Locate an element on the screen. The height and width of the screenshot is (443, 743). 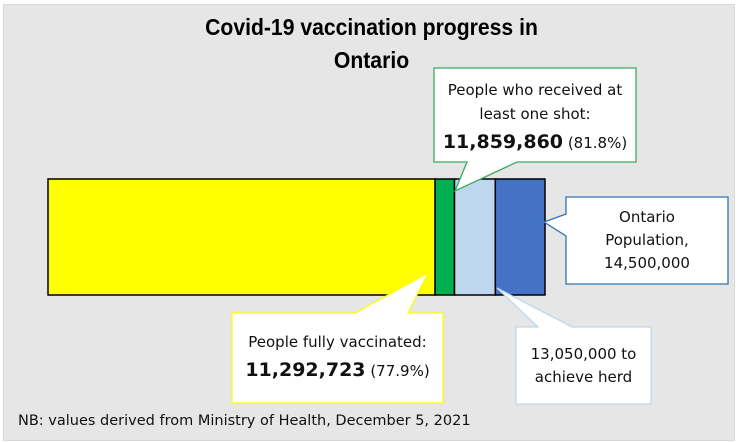
callout-population-shape is located at coordinates (635, 240).